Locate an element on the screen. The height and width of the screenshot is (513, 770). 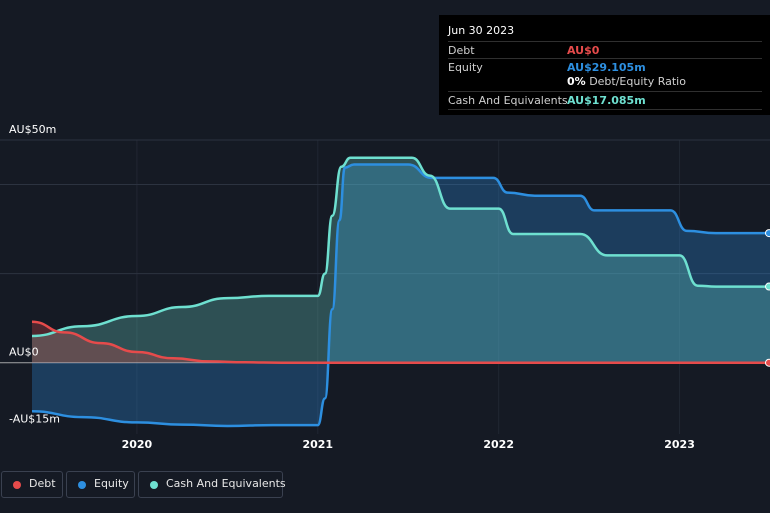
legend-dot-debt is located at coordinates (17, 485).